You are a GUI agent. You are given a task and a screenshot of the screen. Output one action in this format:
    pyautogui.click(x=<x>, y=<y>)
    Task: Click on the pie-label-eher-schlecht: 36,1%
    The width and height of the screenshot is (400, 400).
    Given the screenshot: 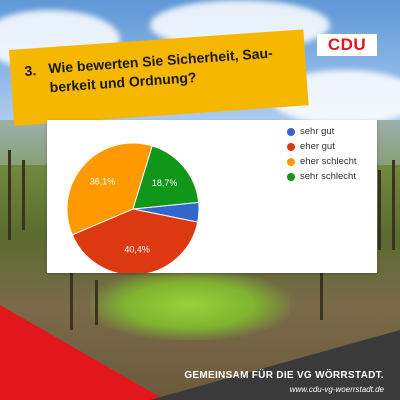 What is the action you would take?
    pyautogui.click(x=103, y=182)
    